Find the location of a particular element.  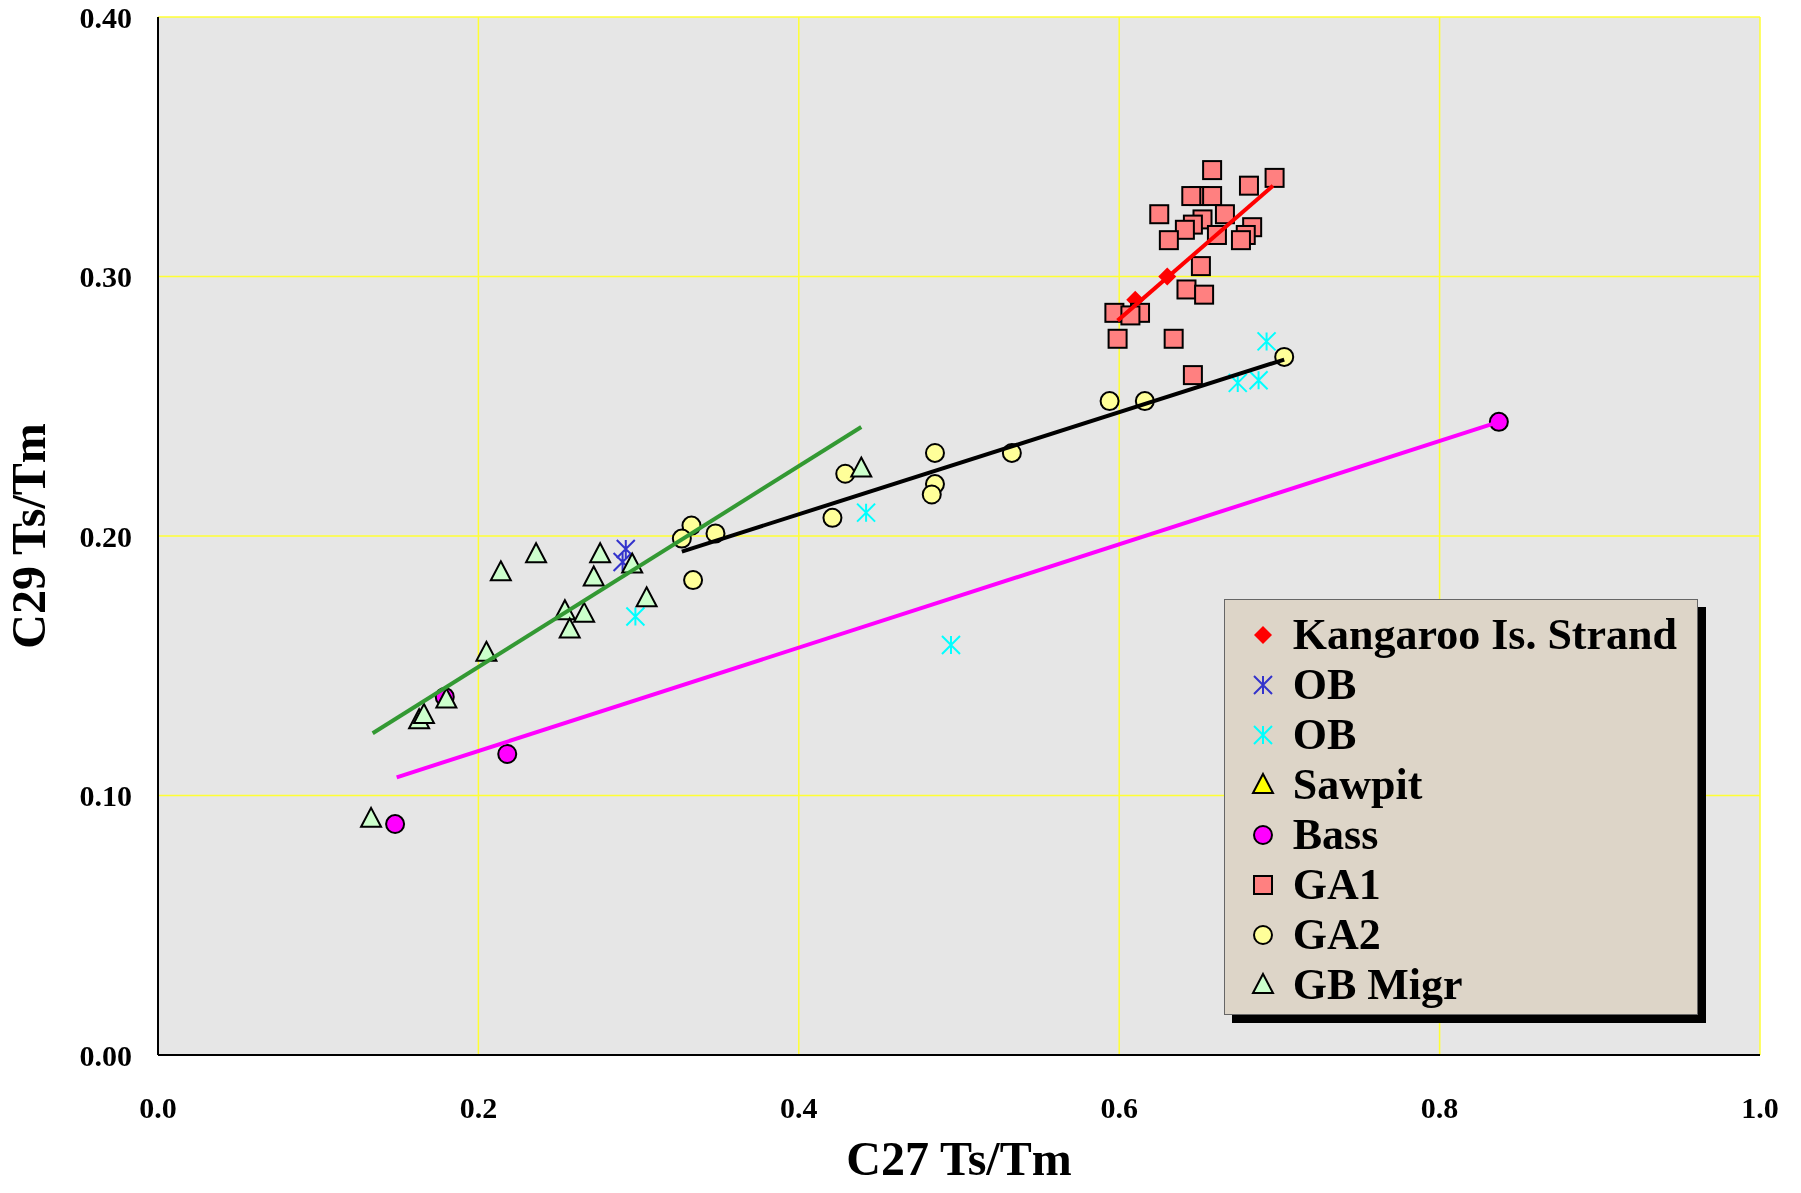

x-tick-label: 0.2 is located at coordinates (478, 1108).